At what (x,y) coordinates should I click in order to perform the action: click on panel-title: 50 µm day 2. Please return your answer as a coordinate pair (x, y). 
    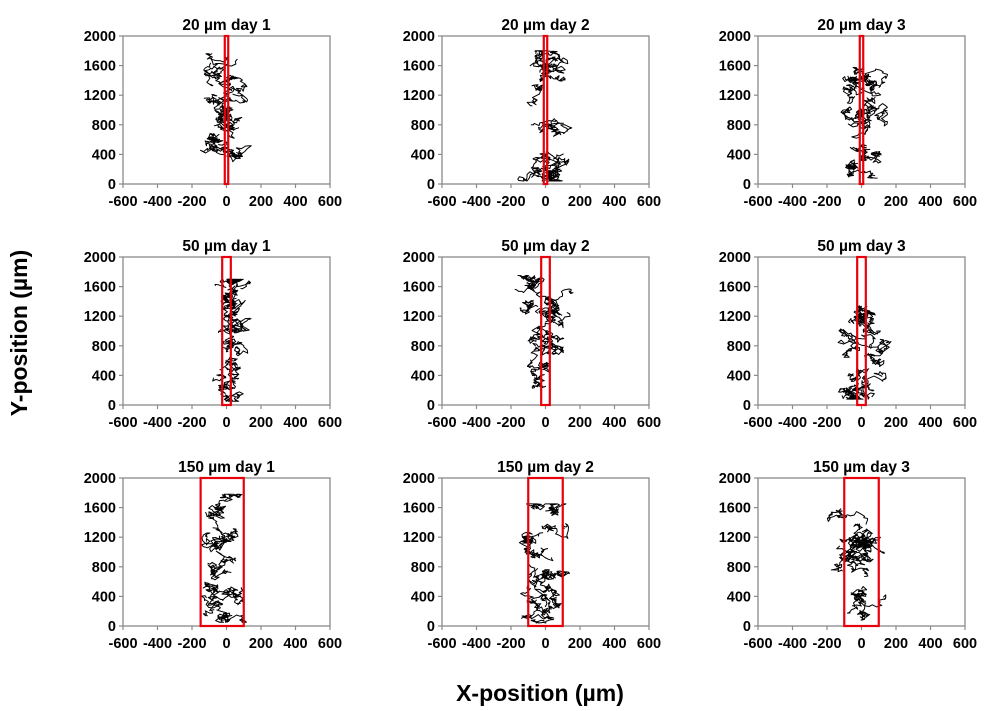
    Looking at the image, I should click on (545, 246).